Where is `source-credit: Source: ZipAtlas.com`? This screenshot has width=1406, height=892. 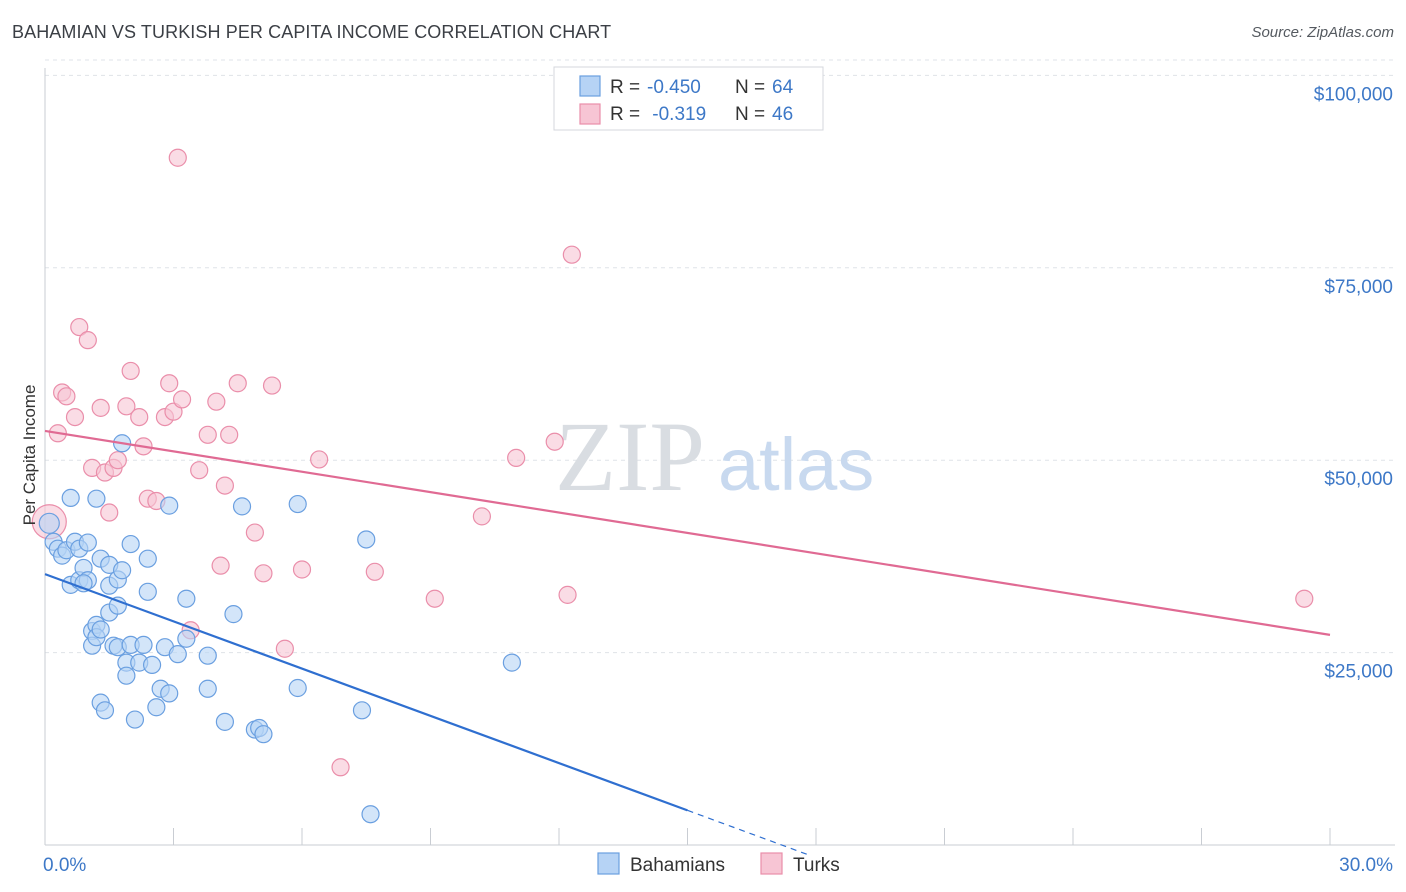
source-credit: Source: ZipAtlas.com is located at coordinates (1322, 32).